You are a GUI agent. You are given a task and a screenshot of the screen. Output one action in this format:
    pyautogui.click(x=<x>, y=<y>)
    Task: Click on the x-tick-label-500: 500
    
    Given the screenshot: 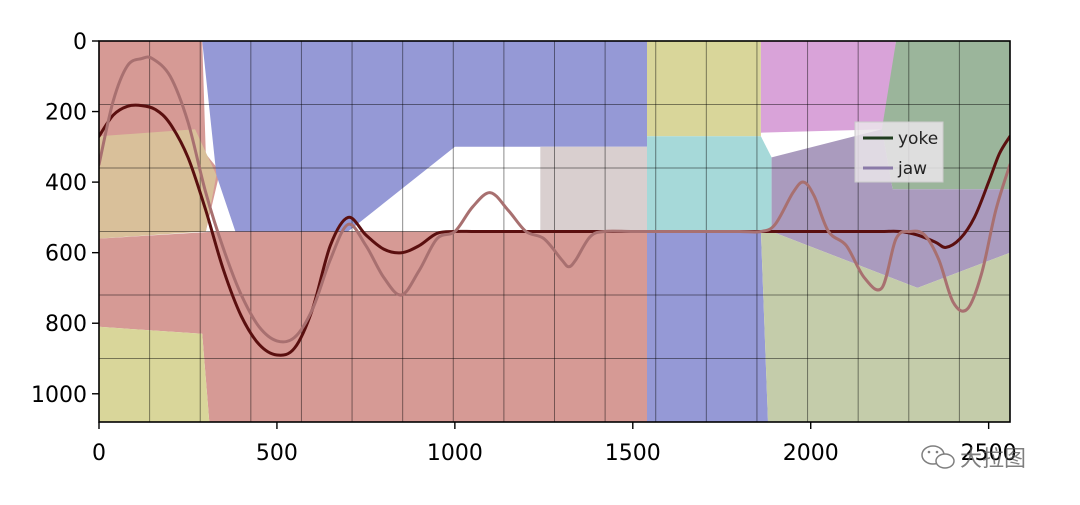 What is the action you would take?
    pyautogui.click(x=277, y=453)
    